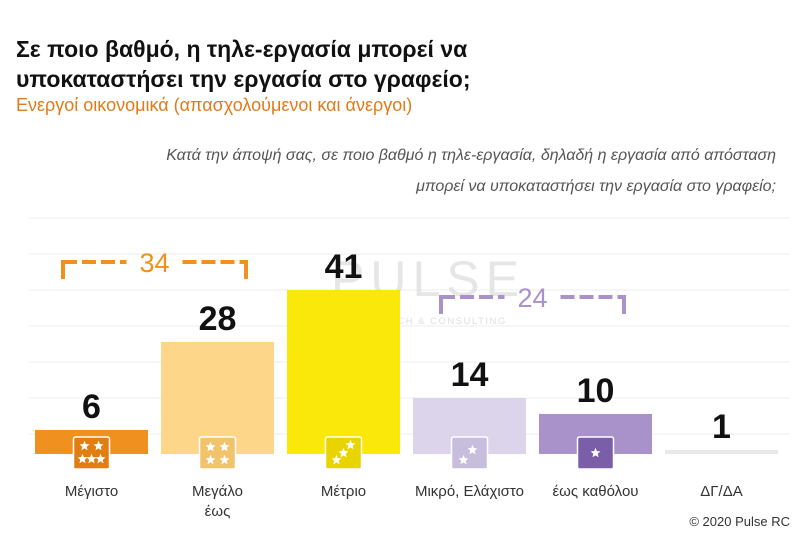 This screenshot has width=800, height=554. I want to click on 3-stars-icon, so click(343, 453).